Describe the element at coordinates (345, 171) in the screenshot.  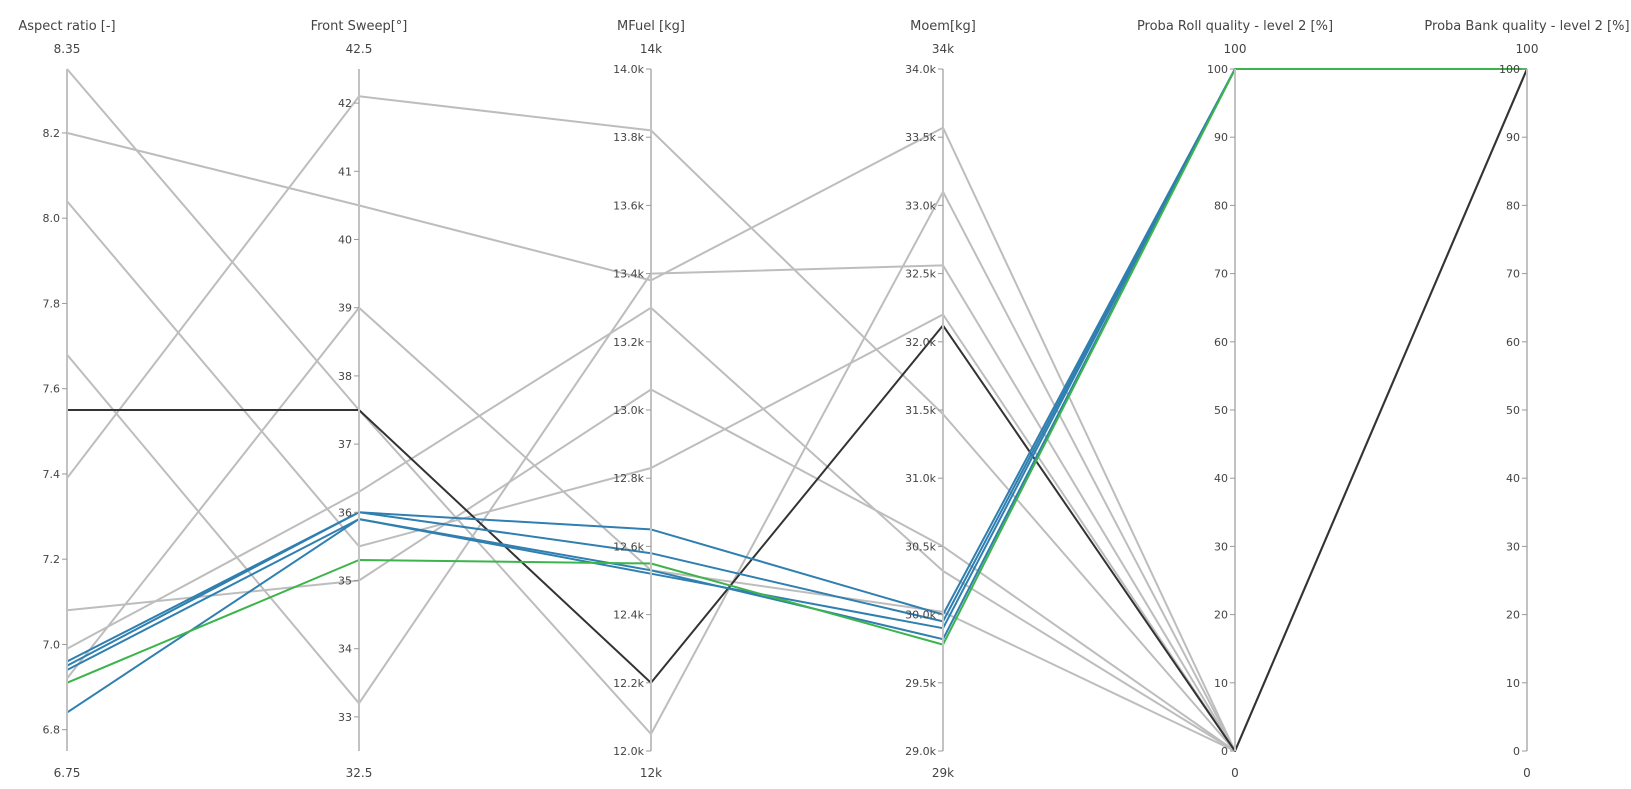
I see `tick-label: 41` at that location.